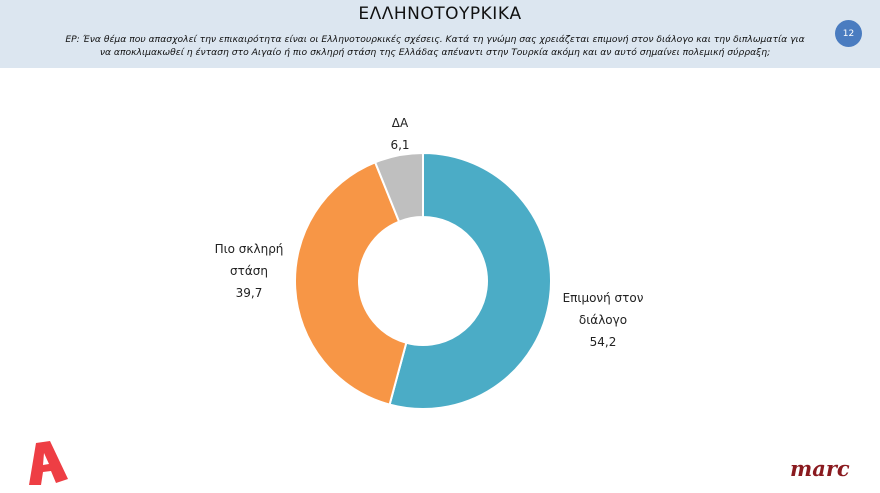 This screenshot has width=880, height=493. What do you see at coordinates (400, 145) in the screenshot?
I see `label-da-value: 6,1` at bounding box center [400, 145].